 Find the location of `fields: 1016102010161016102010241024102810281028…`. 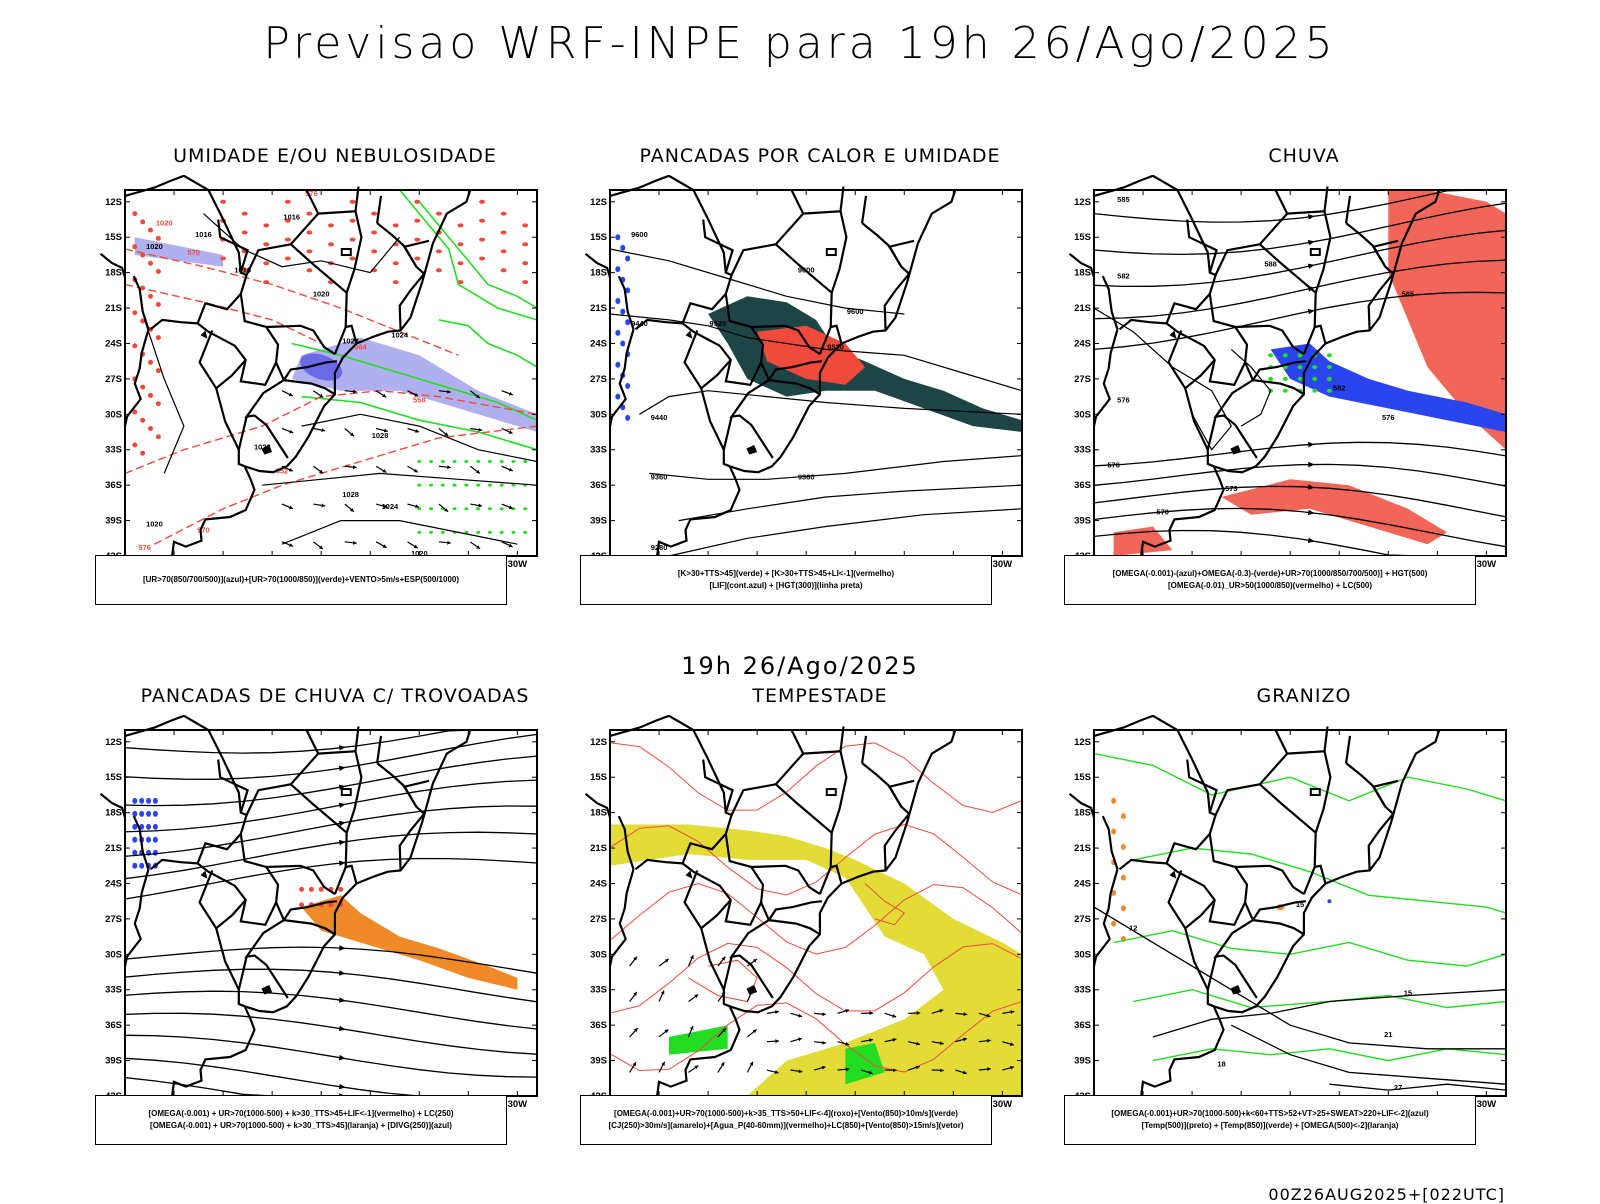

fields: 1016102010161016102010241024102810281028… is located at coordinates (331, 373).